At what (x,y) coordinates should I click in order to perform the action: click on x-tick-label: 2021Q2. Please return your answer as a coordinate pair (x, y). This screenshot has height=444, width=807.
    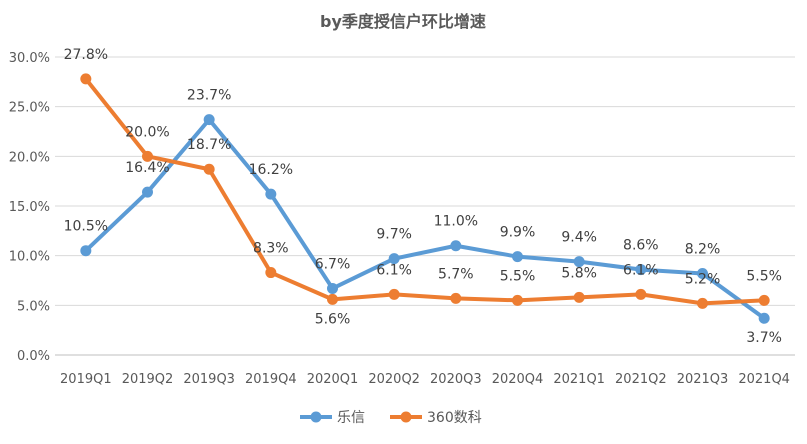
    Looking at the image, I should click on (641, 379).